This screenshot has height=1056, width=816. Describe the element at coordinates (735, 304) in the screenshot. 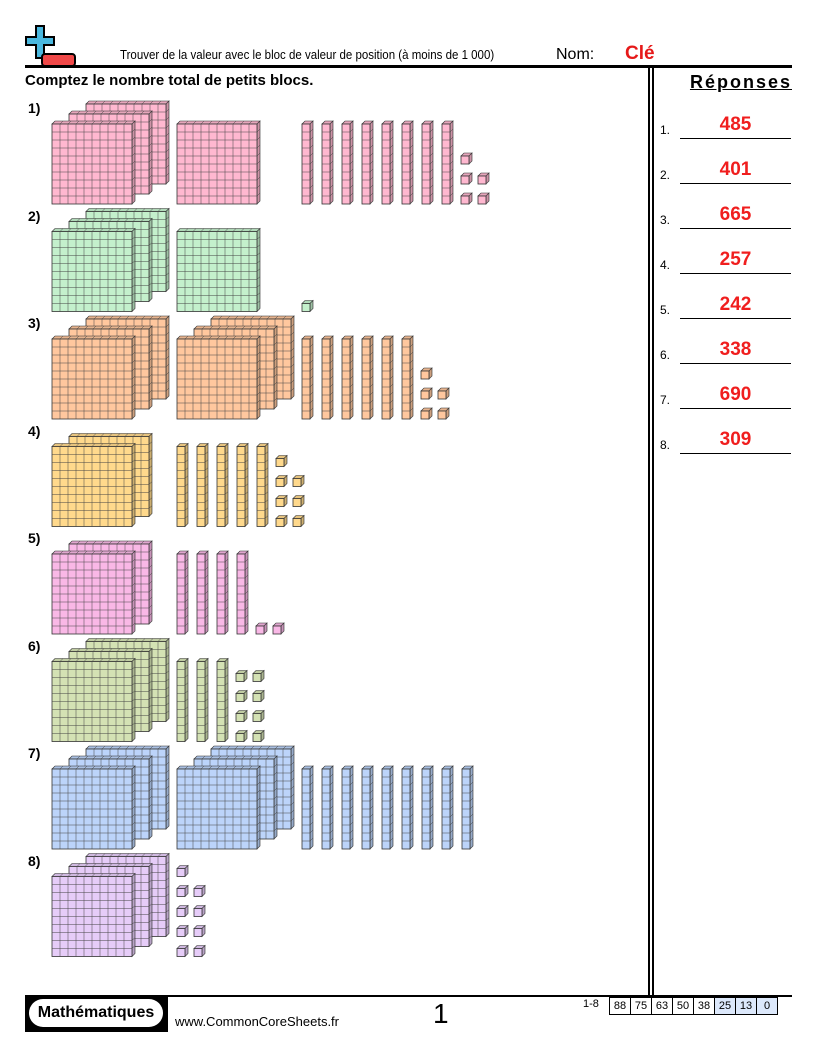

I see `answer-value: 242` at that location.